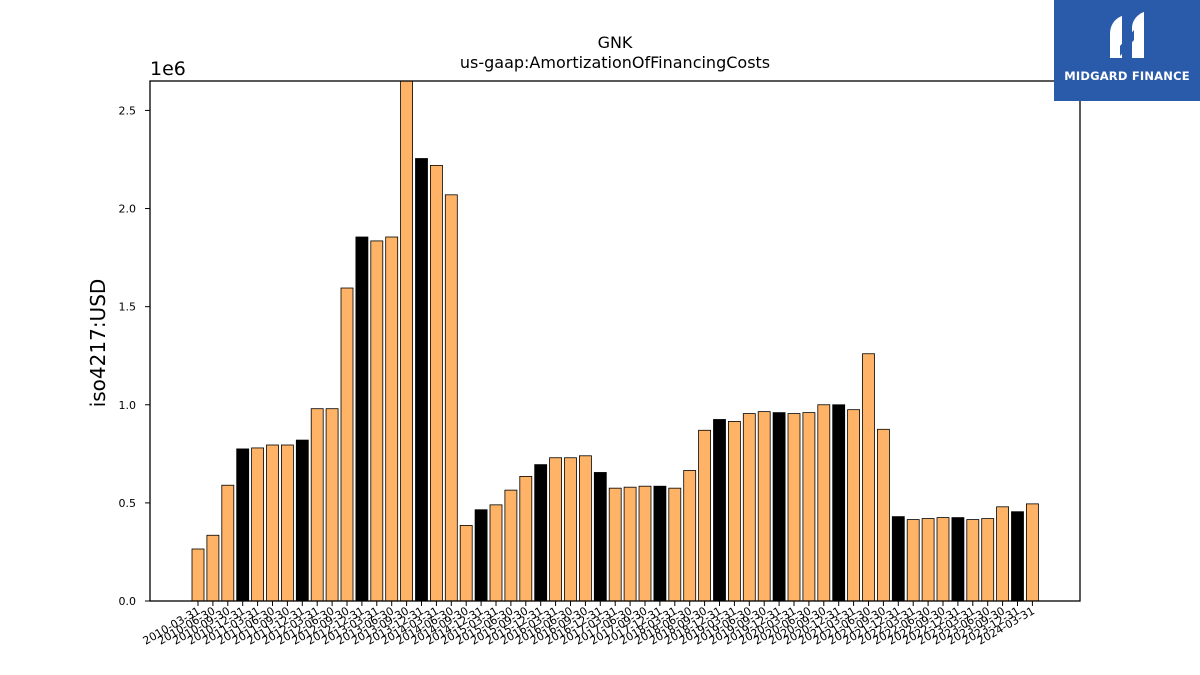 Image resolution: width=1200 pixels, height=675 pixels. Describe the element at coordinates (134, 356) in the screenshot. I see `y-ticks-group: 0.0 0.5 1.0 1.5 2.0 2.5` at that location.